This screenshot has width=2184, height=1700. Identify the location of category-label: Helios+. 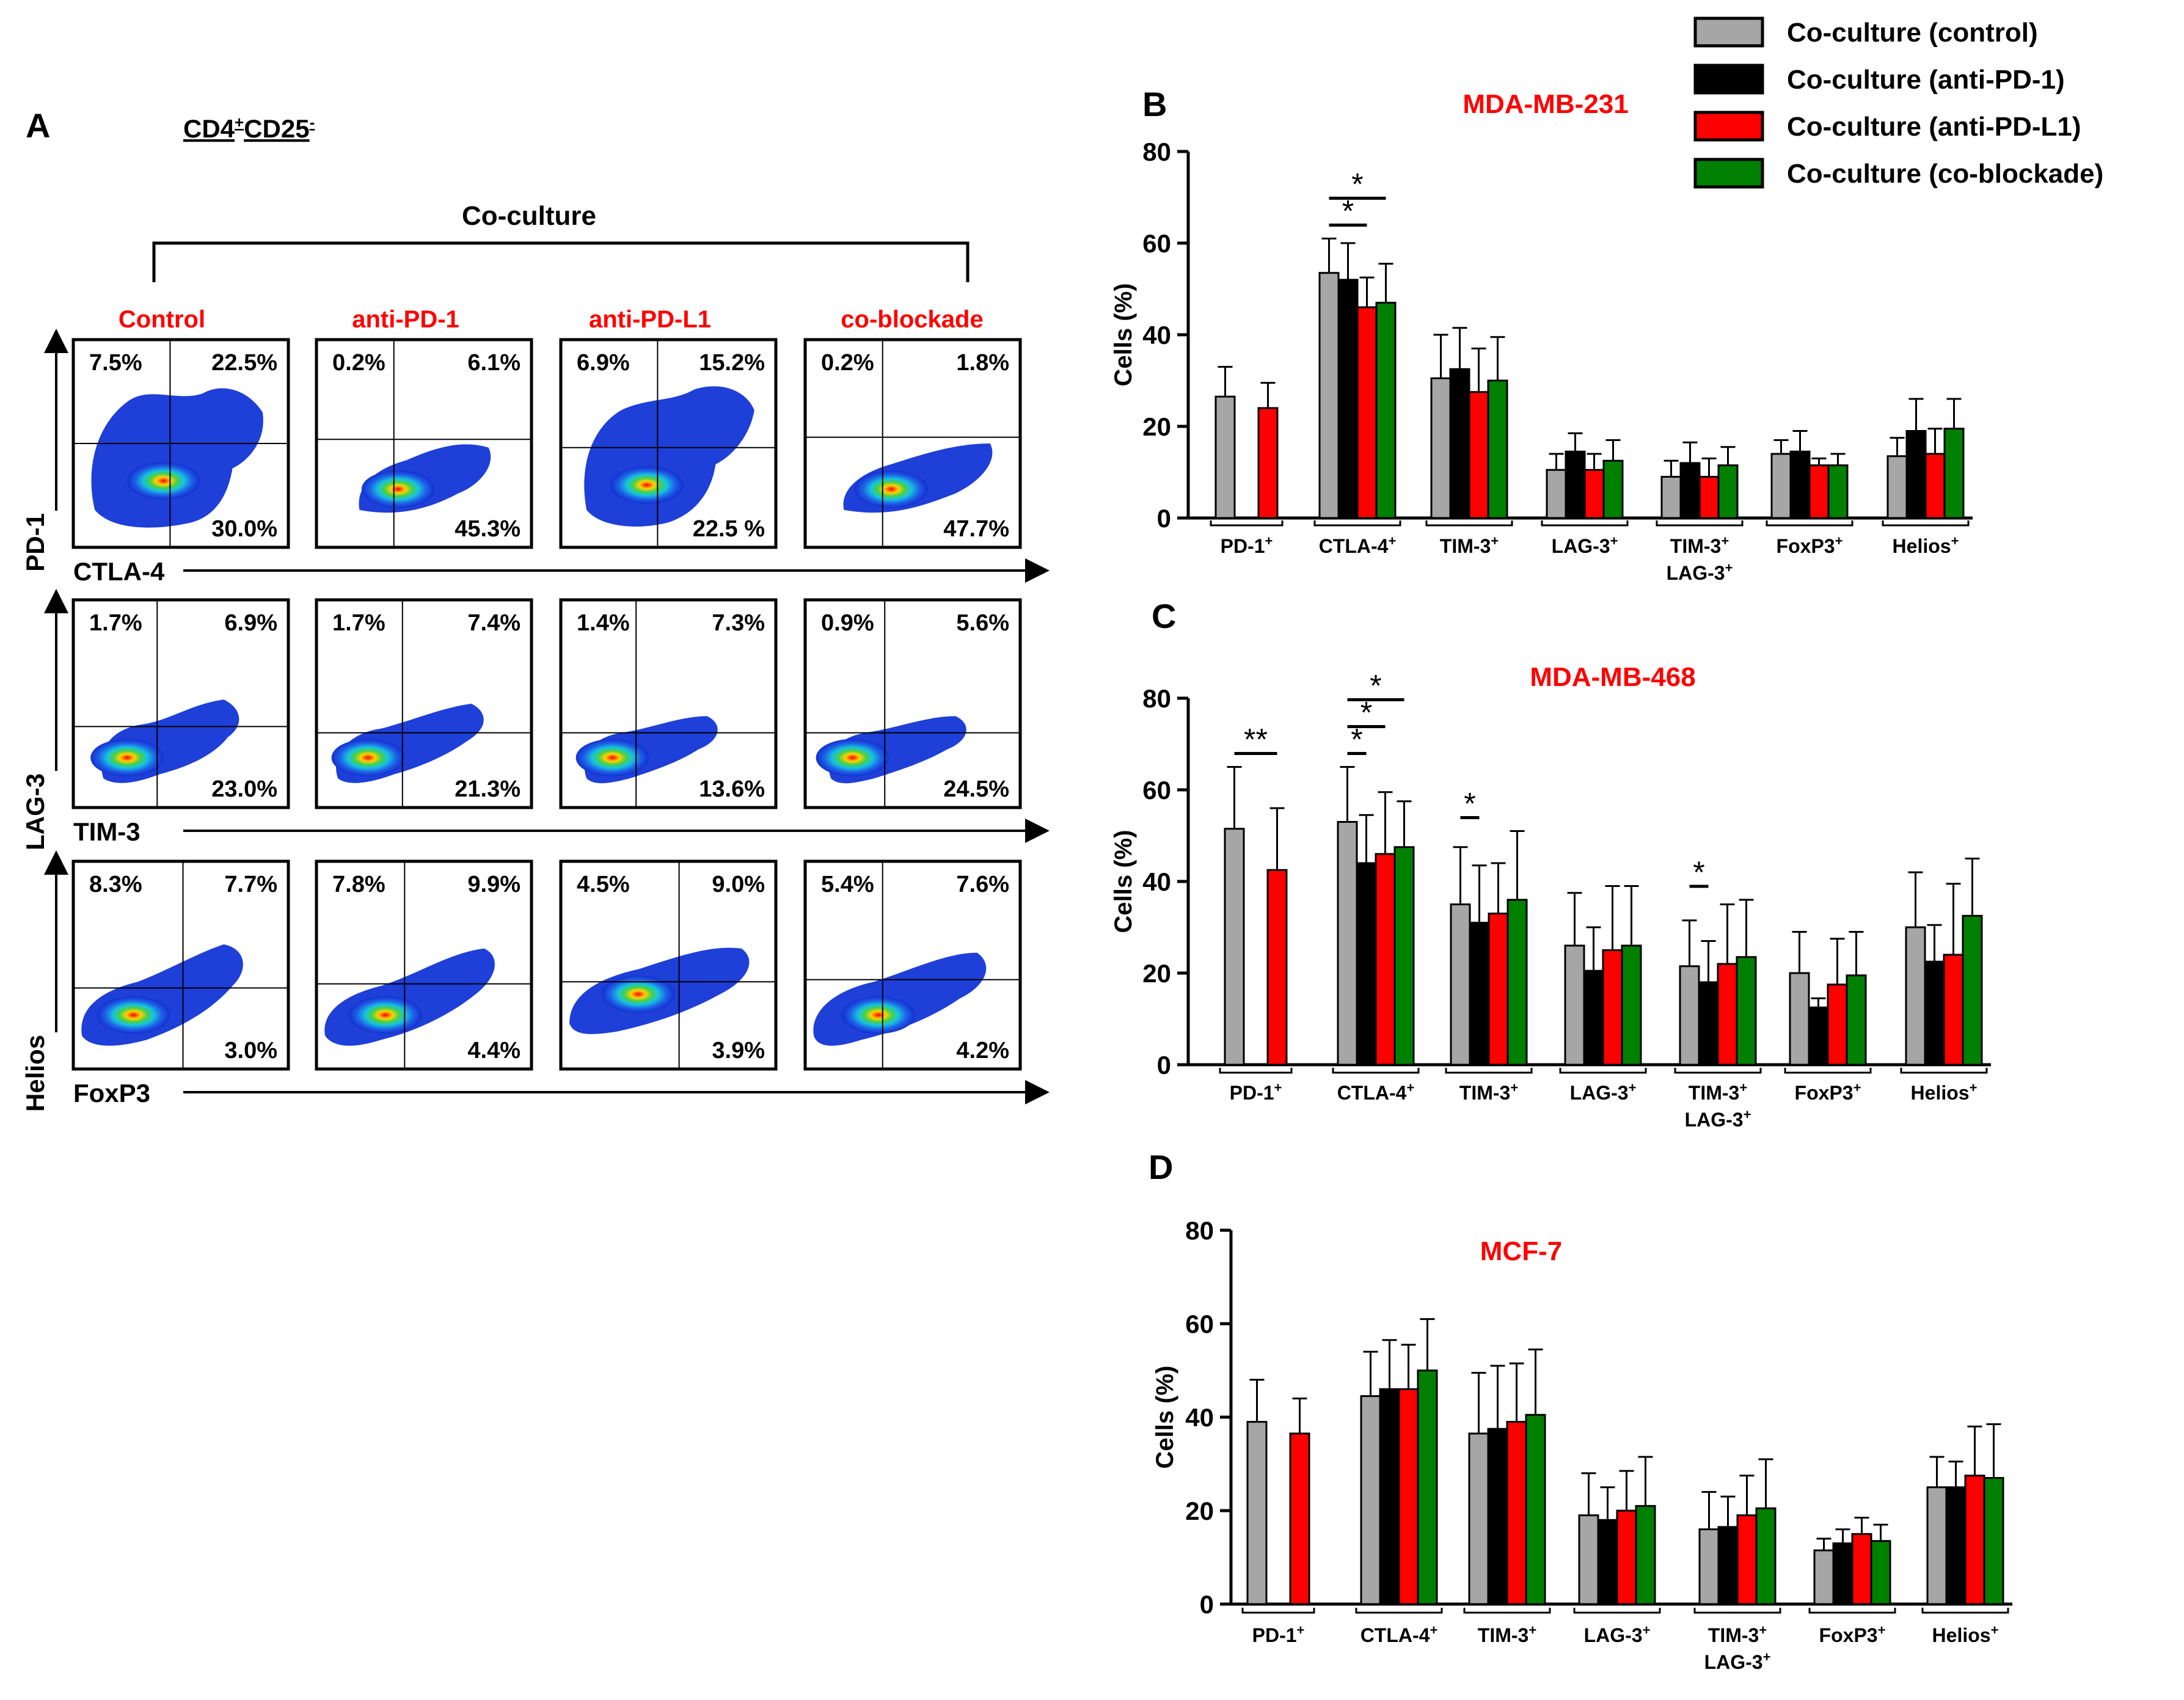
(1926, 545).